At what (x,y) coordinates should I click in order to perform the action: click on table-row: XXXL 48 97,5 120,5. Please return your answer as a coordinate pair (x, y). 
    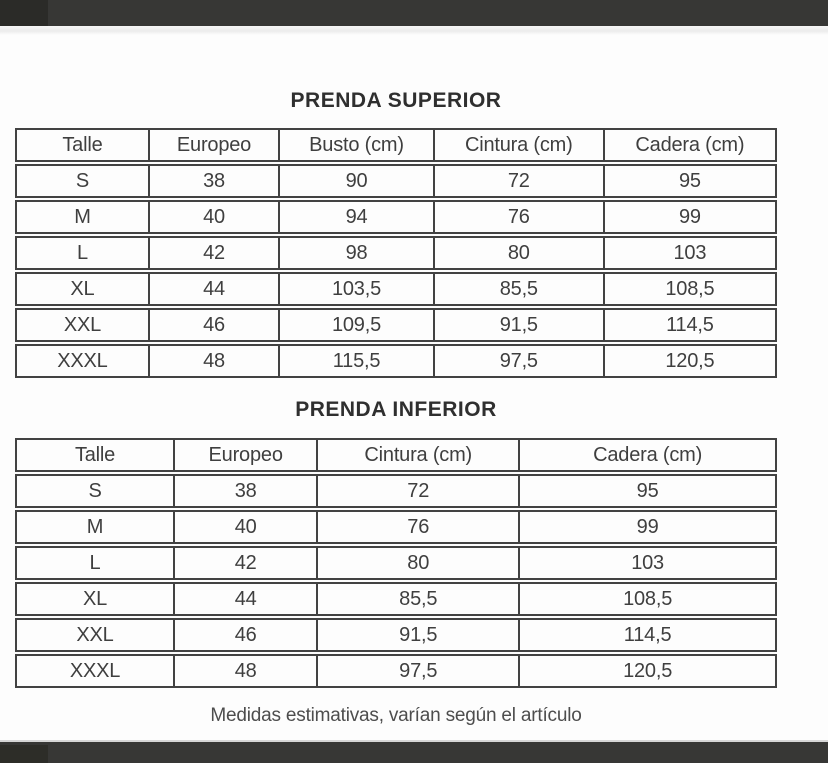
    Looking at the image, I should click on (396, 671).